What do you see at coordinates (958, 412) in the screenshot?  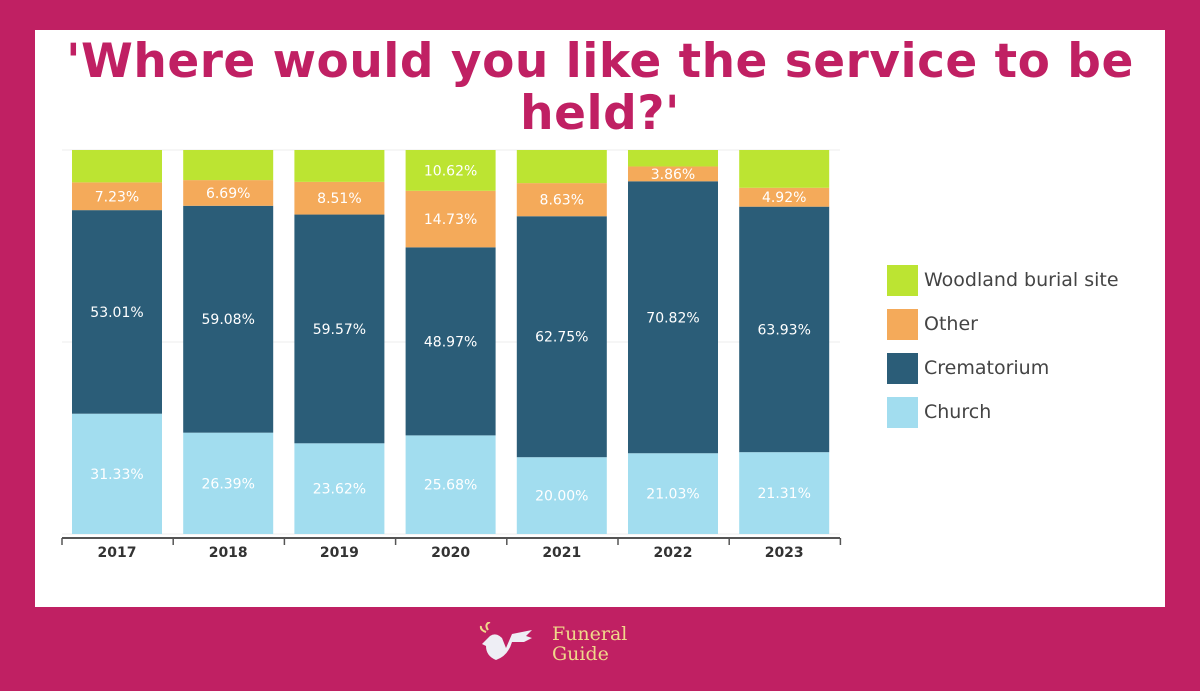 I see `legend-label: Church` at bounding box center [958, 412].